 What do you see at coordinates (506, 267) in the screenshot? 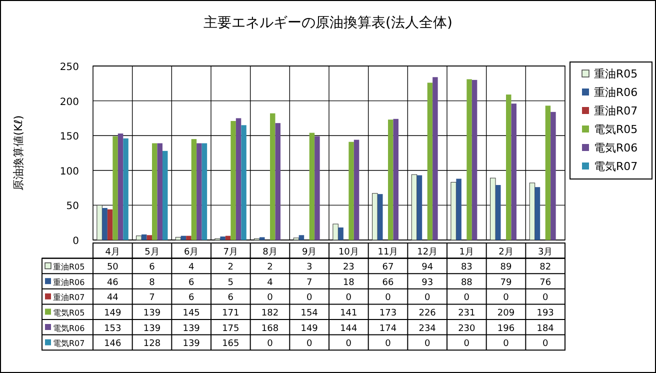
I see `data-label: 89` at bounding box center [506, 267].